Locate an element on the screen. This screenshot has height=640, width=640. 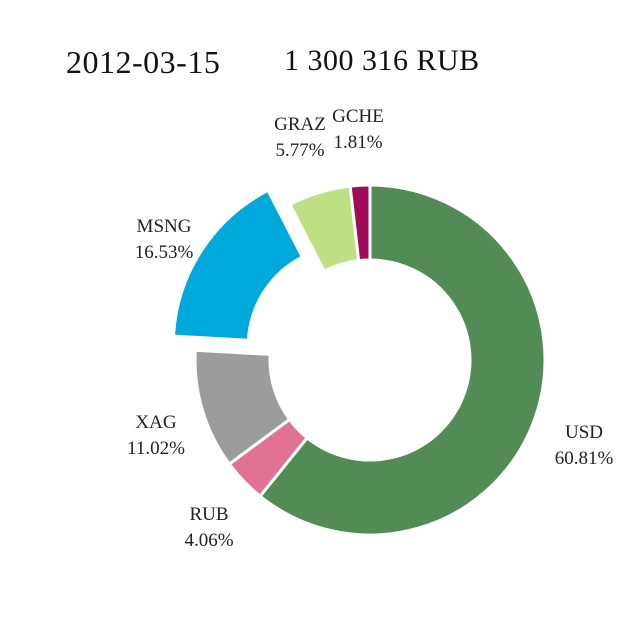
slice-label-rub: RUB 4.06% is located at coordinates (208, 527).